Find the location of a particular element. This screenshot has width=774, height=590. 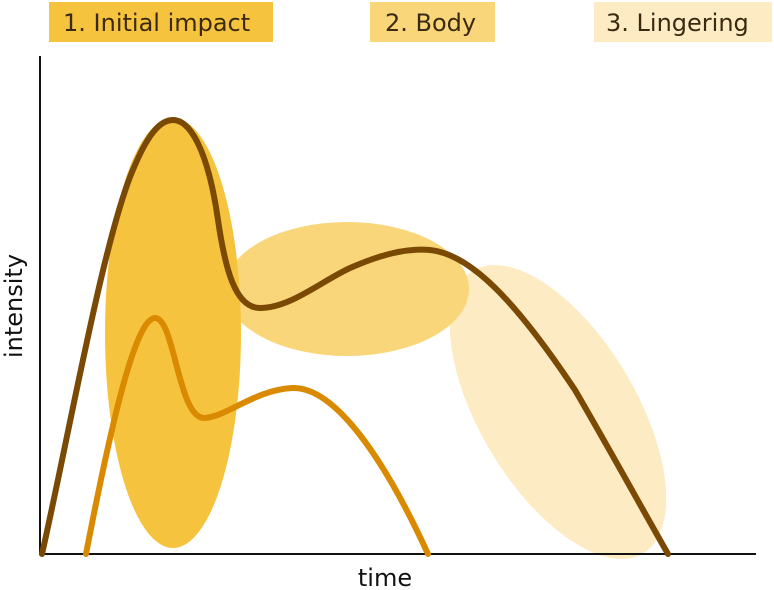

phase-region-body is located at coordinates (347, 289).